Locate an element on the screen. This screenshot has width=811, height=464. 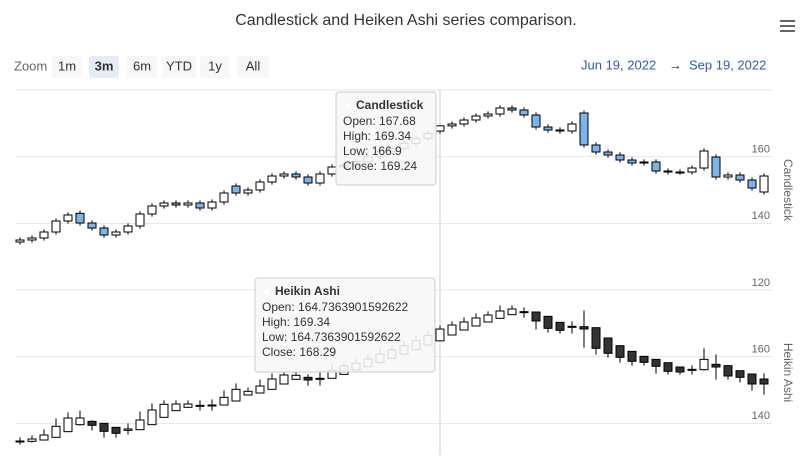
tooltip-value: 168.29 is located at coordinates (317, 352).